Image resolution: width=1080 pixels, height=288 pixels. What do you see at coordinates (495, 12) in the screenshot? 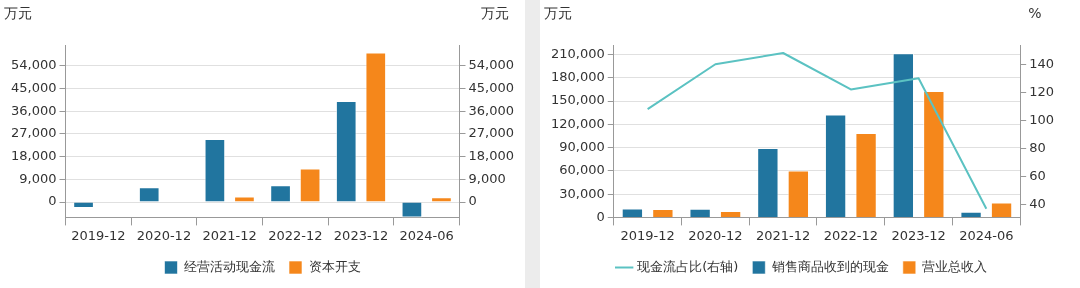
I see `y2-axis-title: 万元` at bounding box center [495, 12].